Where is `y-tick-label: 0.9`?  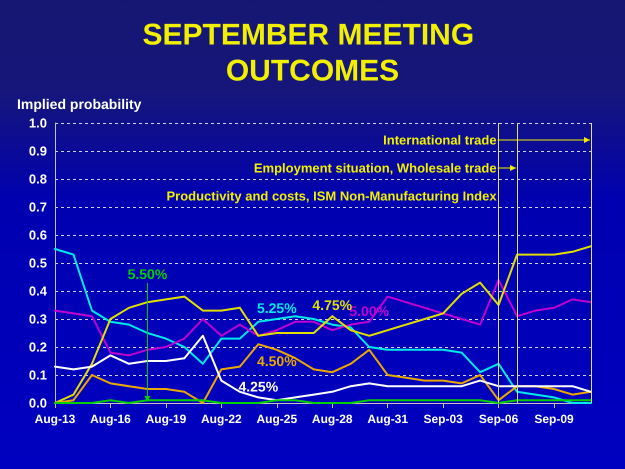 y-tick-label: 0.9 is located at coordinates (37, 151).